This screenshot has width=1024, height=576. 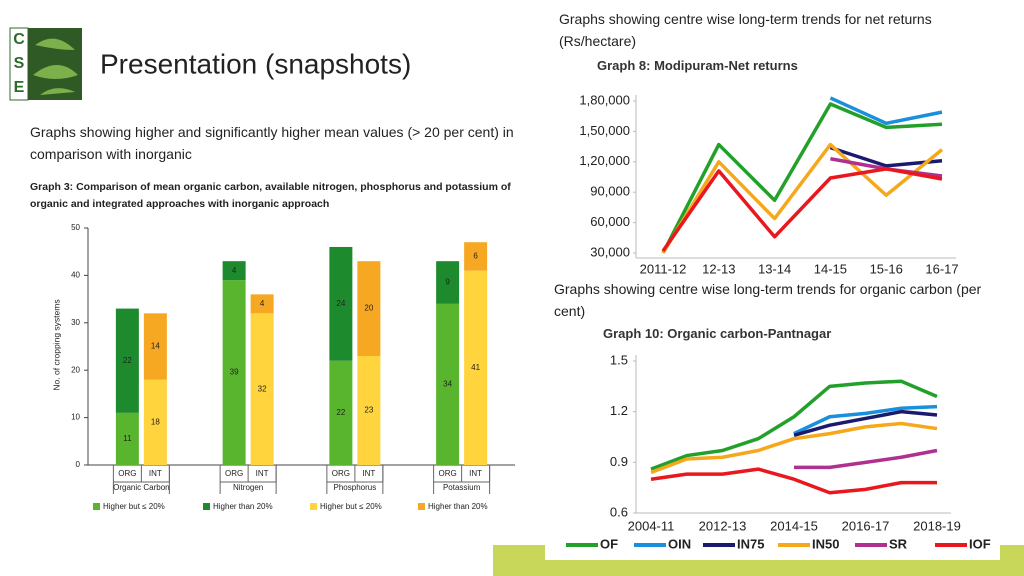 What do you see at coordinates (351, 506) in the screenshot?
I see `legend-label: Higher but ≤ 20%` at bounding box center [351, 506].